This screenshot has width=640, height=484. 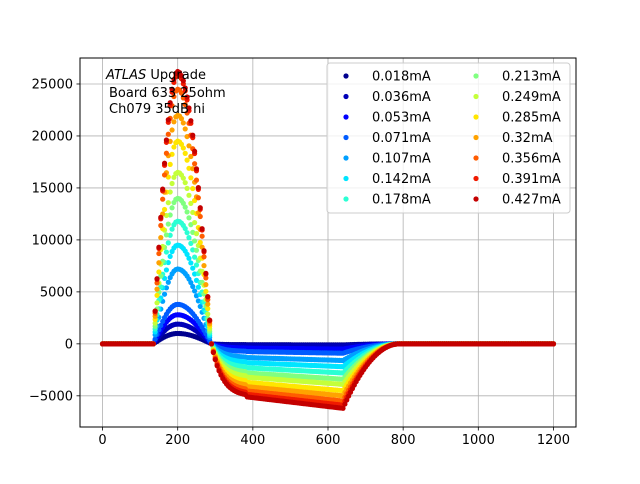 I want to click on y-tick-label: 15000, so click(x=52, y=188).